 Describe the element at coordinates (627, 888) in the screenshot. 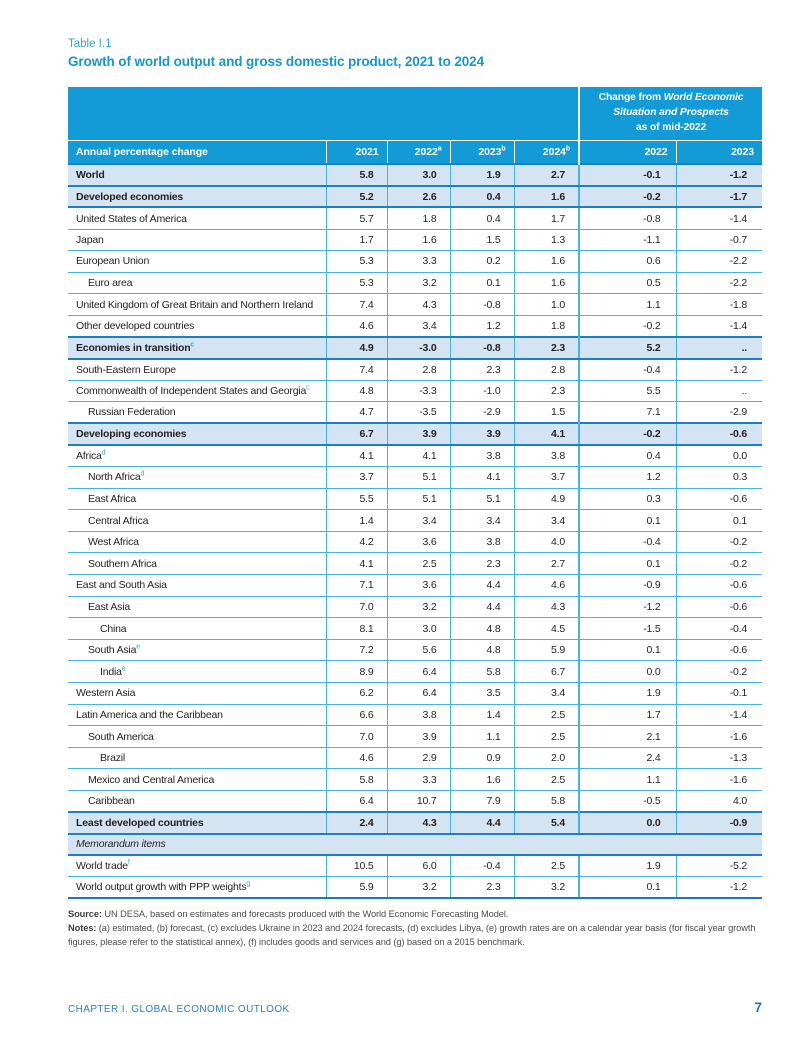

I see `value-cell: 0.1` at that location.